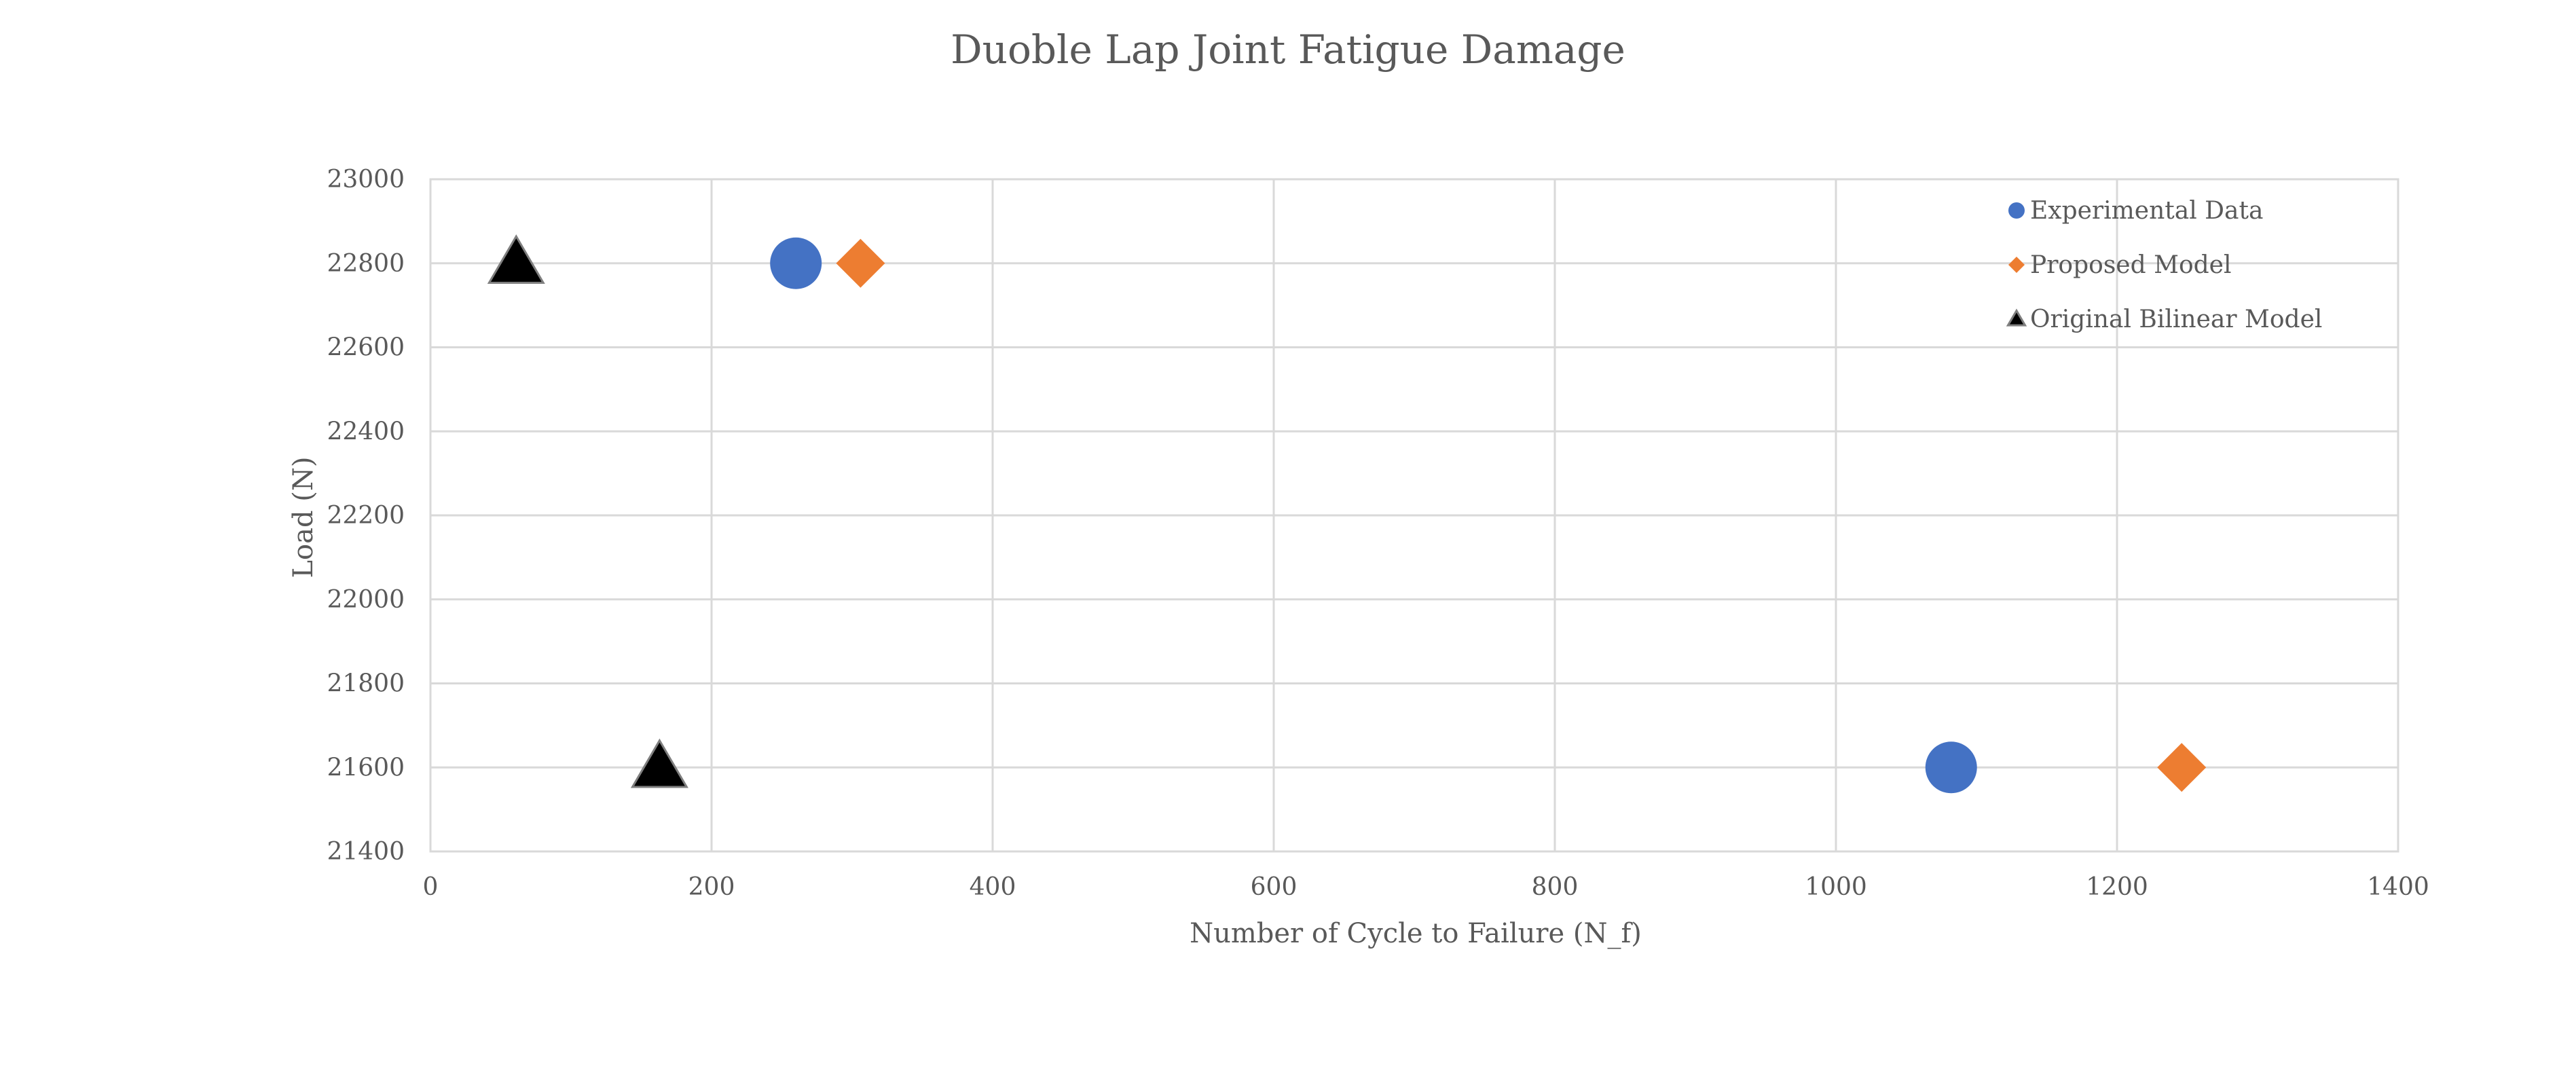  Describe the element at coordinates (2176, 319) in the screenshot. I see `legend-label: Original Bilinear Model` at that location.